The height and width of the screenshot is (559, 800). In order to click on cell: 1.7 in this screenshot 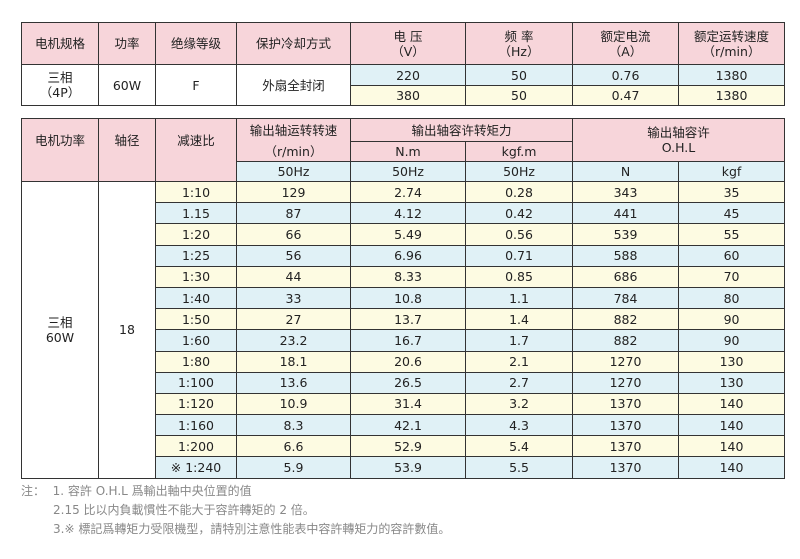, I will do `click(519, 340)`.